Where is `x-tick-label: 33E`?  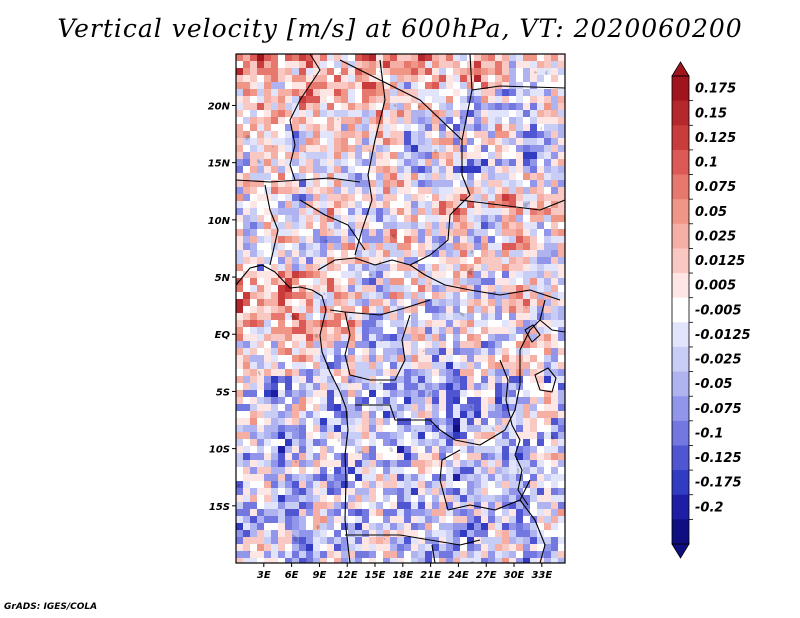
x-tick-label: 33E is located at coordinates (541, 575).